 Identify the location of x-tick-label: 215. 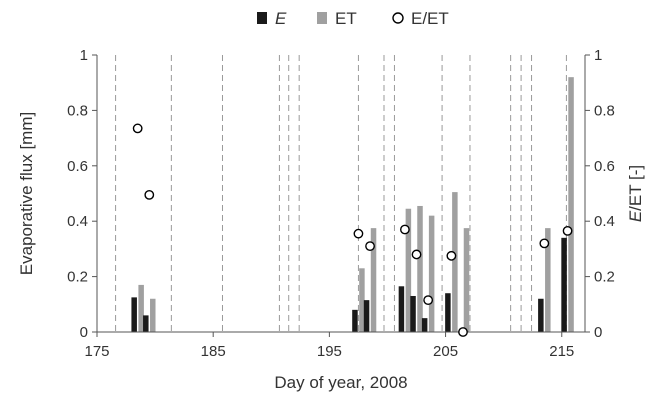
(561, 351).